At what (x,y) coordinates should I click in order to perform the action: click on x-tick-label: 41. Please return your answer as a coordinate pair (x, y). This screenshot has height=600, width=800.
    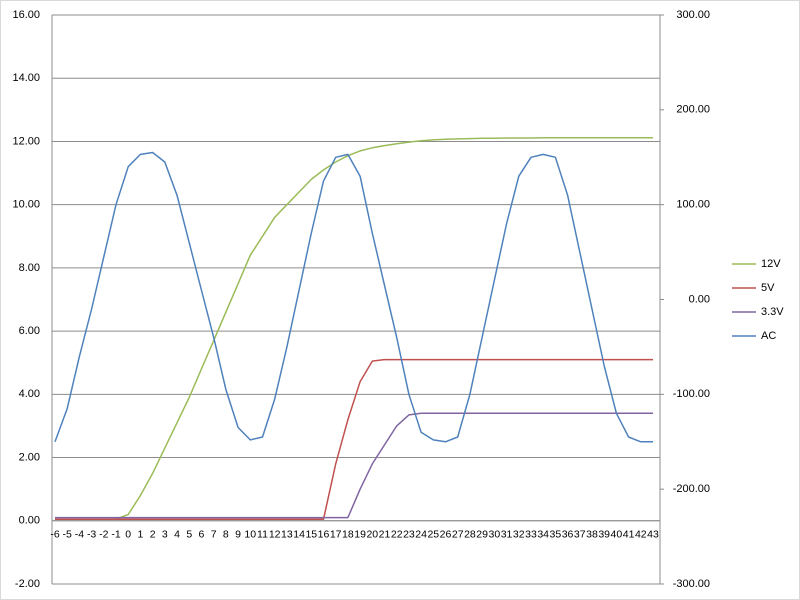
    Looking at the image, I should click on (629, 535).